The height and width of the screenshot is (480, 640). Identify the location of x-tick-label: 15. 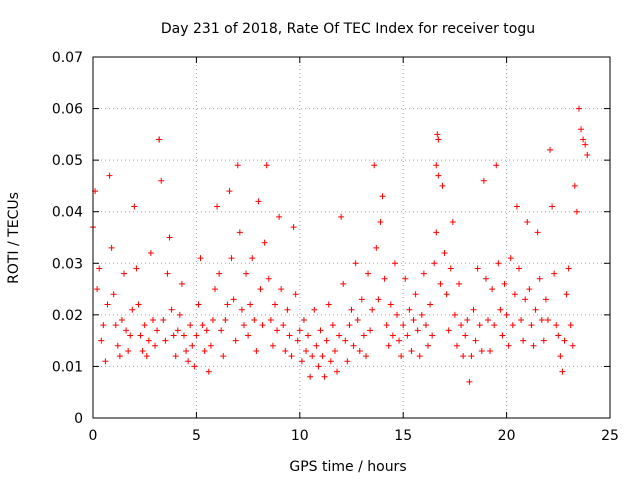
(403, 436).